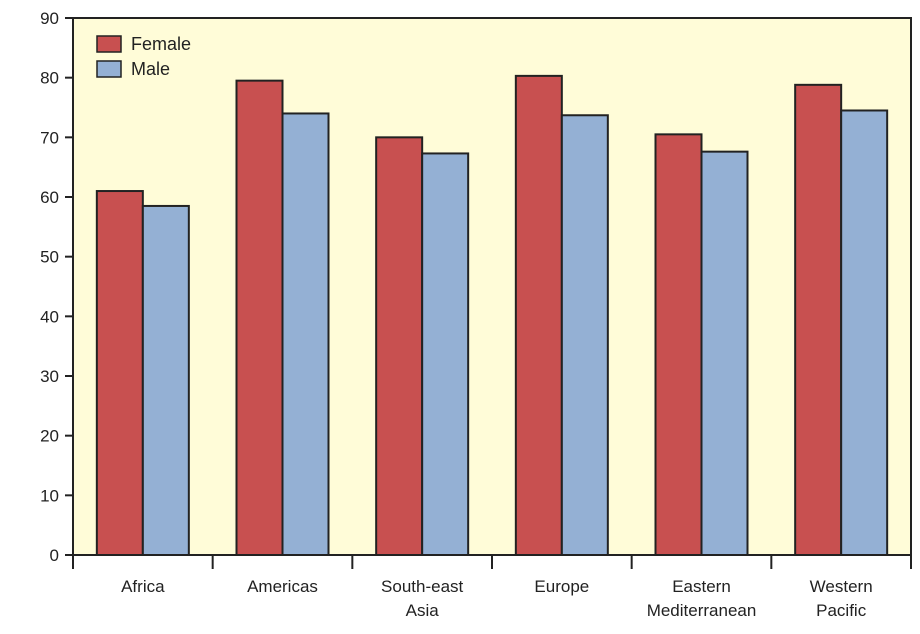  Describe the element at coordinates (49, 137) in the screenshot. I see `y-tick-label: 70` at that location.